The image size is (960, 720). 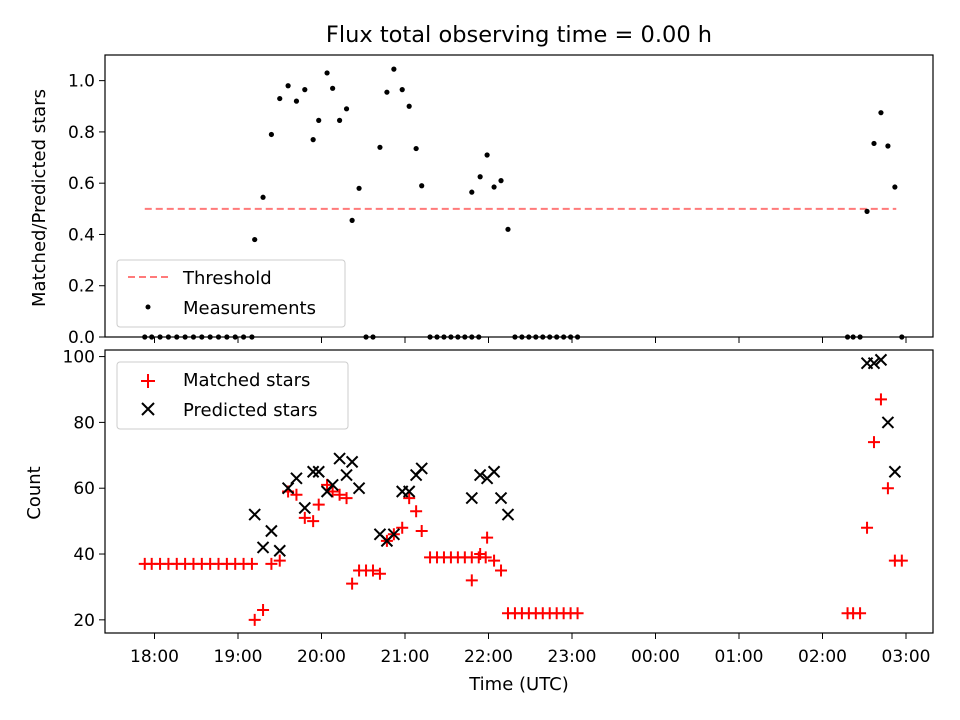 What do you see at coordinates (238, 657) in the screenshot?
I see `x-tick-label: 19:00` at bounding box center [238, 657].